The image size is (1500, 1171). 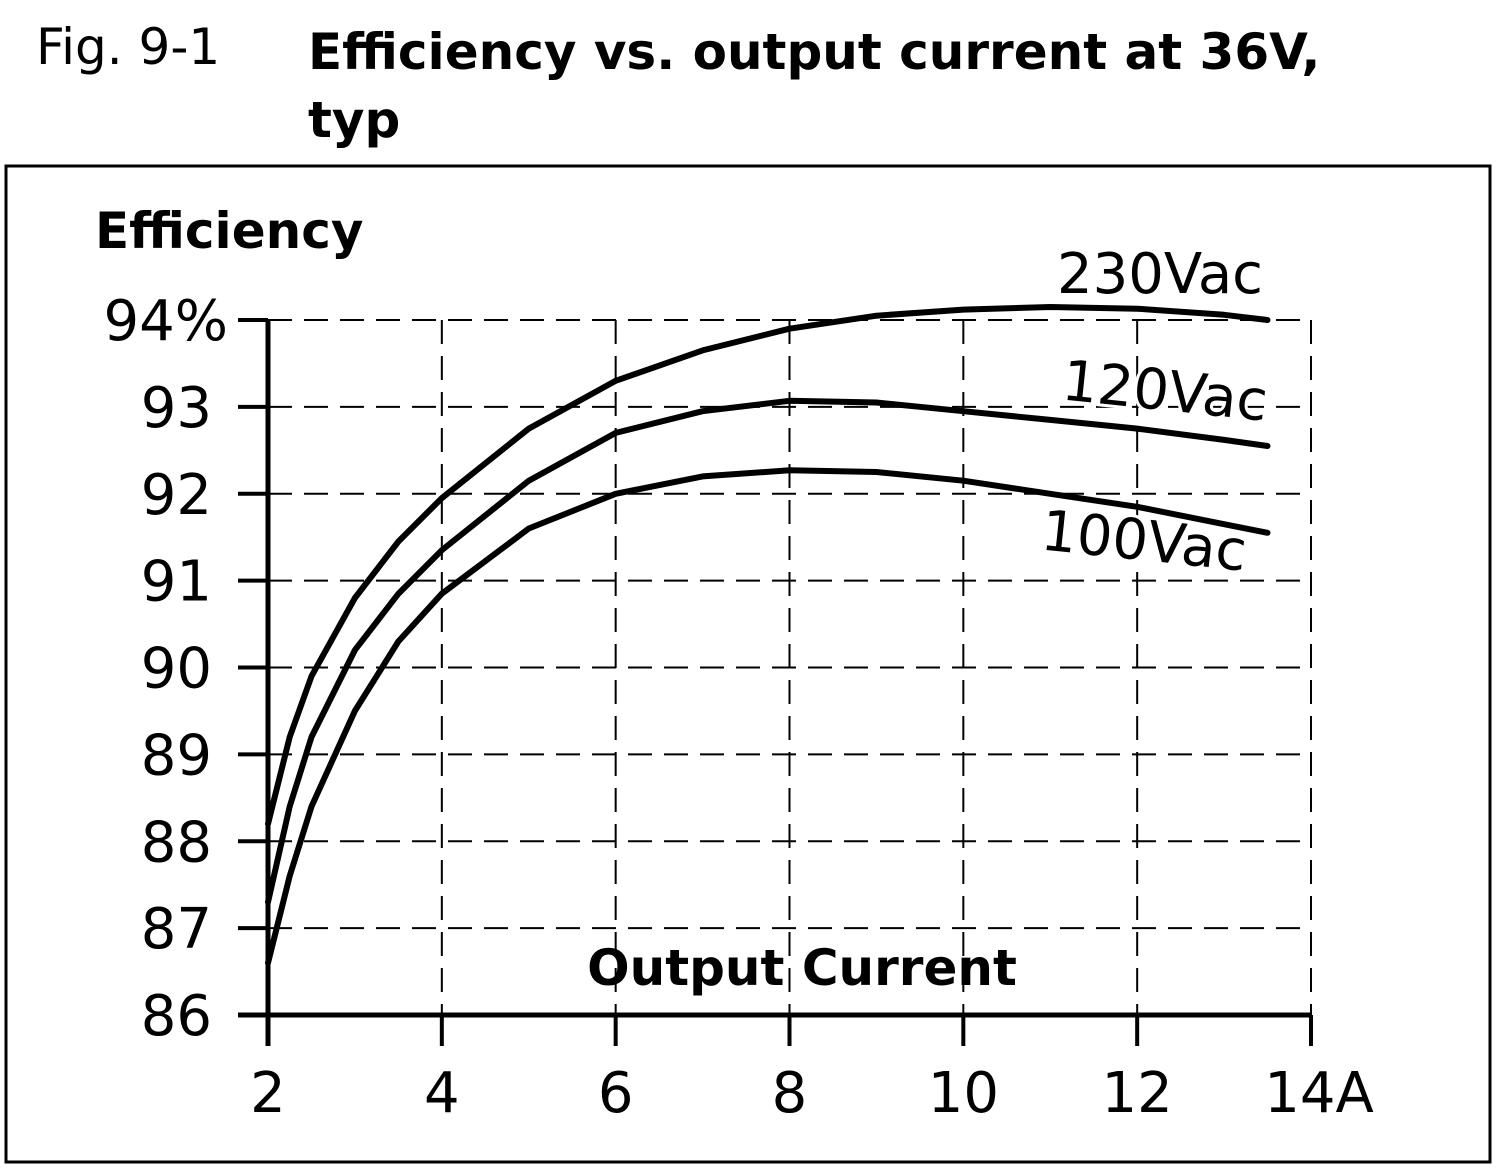 I want to click on series-label: 100Vac, so click(x=1144, y=542).